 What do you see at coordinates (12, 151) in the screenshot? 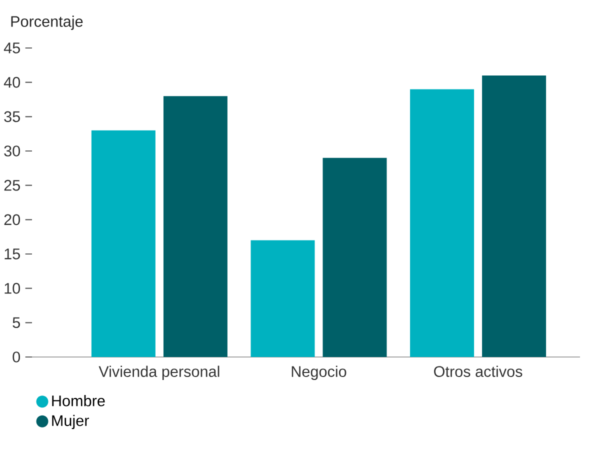
I see `y-tick-label: 30` at bounding box center [12, 151].